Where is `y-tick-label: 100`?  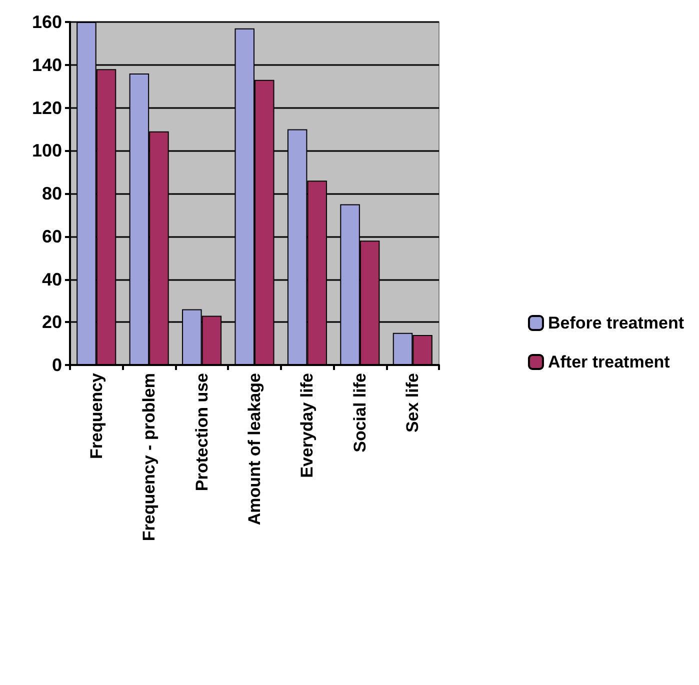 y-tick-label: 100 is located at coordinates (47, 150).